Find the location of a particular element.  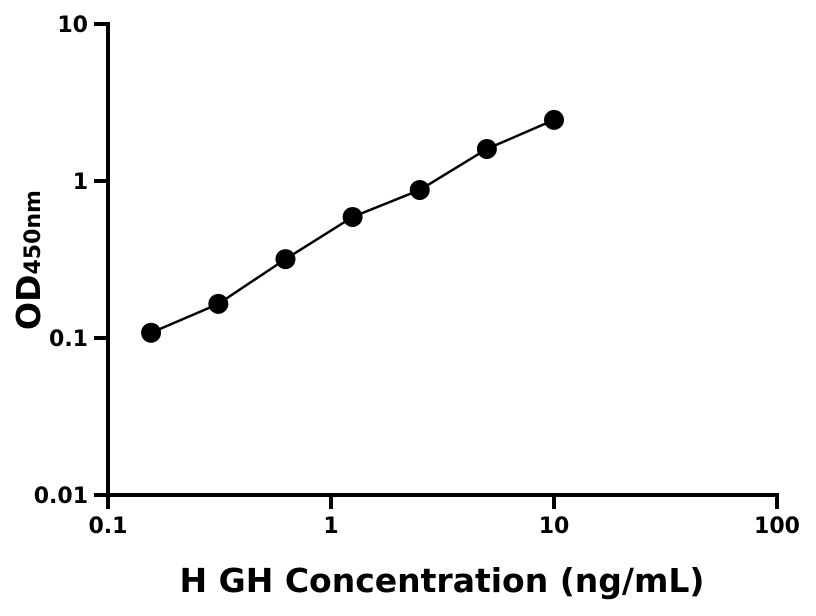

y-axis-label-sub: 450nm is located at coordinates (33, 232).